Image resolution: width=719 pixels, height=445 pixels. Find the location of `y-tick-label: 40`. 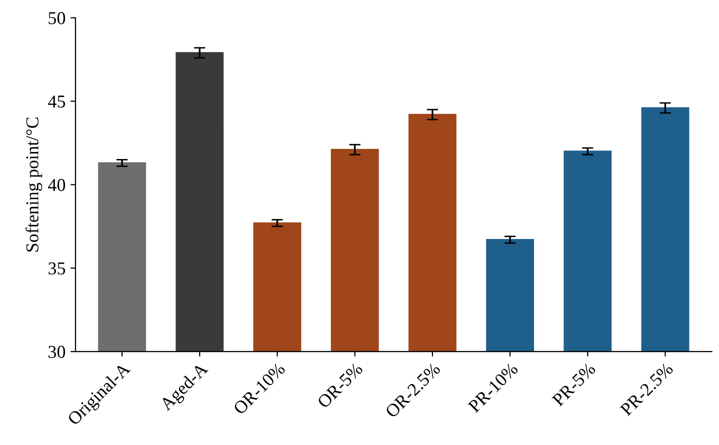

y-tick-label: 40 is located at coordinates (57, 185).